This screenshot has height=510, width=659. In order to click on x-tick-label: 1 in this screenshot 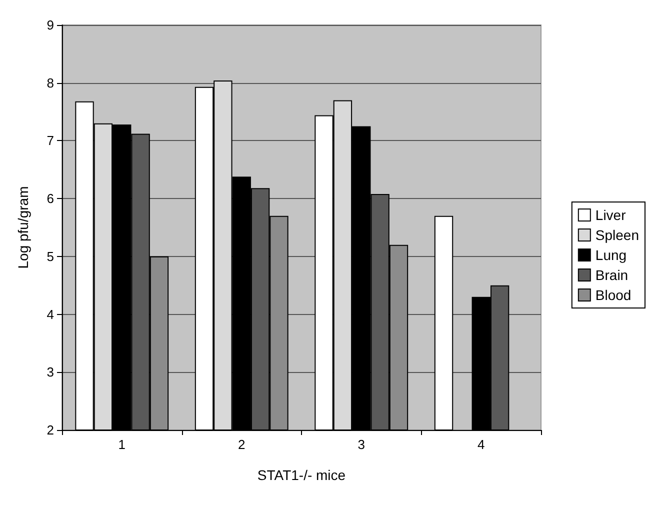, I will do `click(122, 444)`.